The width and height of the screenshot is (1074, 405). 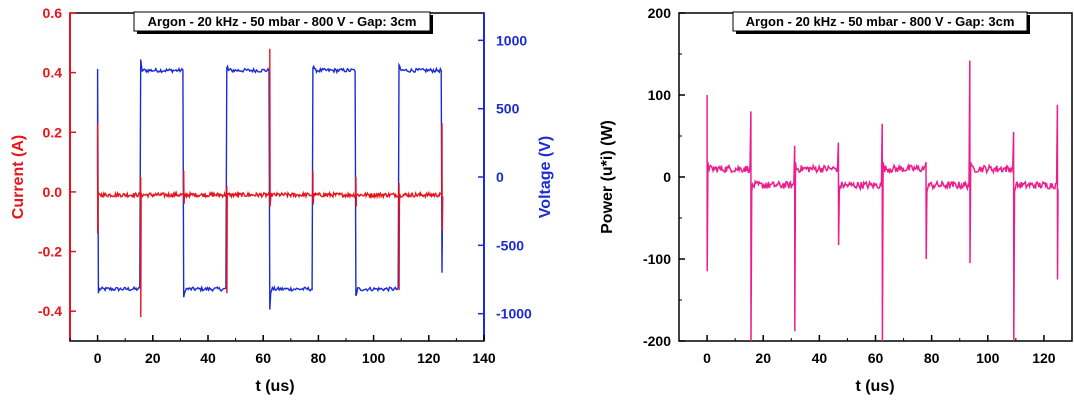 I want to click on power-axis-label: Power (u*i) (W), so click(x=607, y=177).